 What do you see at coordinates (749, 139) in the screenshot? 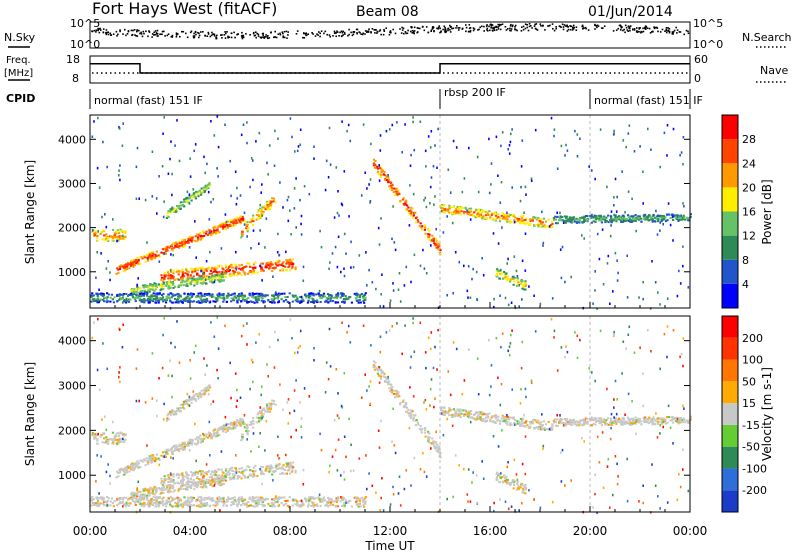
I see `power-colorbar-tick: 28` at bounding box center [749, 139].